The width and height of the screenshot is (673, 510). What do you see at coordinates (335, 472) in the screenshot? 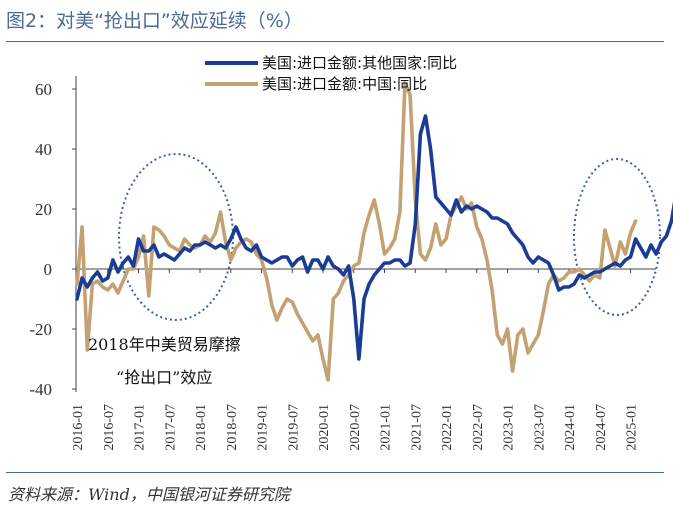
I see `source-divider` at bounding box center [335, 472].